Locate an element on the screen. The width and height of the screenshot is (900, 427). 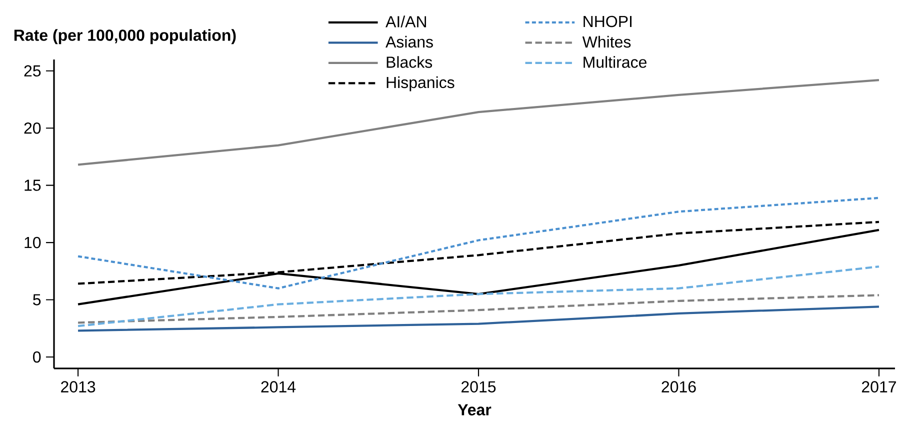
legend-label: Blacks is located at coordinates (409, 62).